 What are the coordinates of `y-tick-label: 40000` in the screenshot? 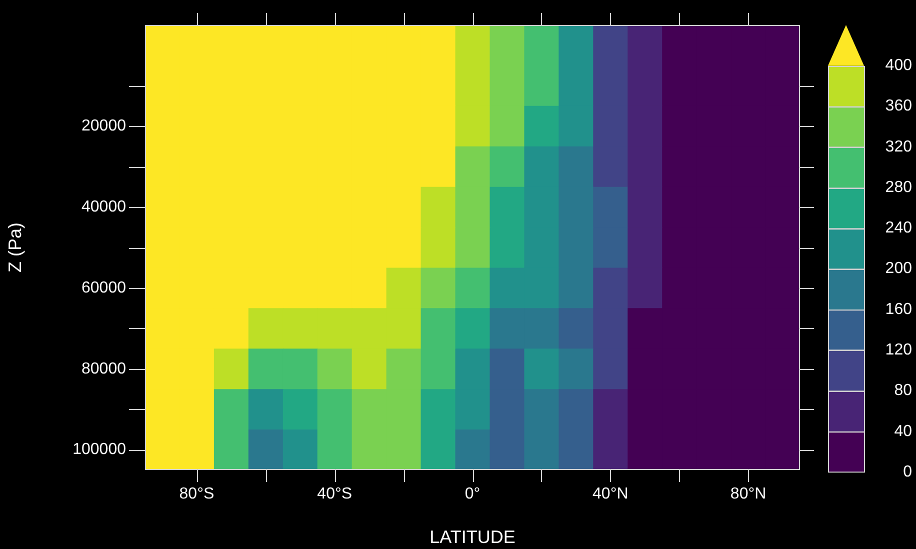 It's located at (104, 207).